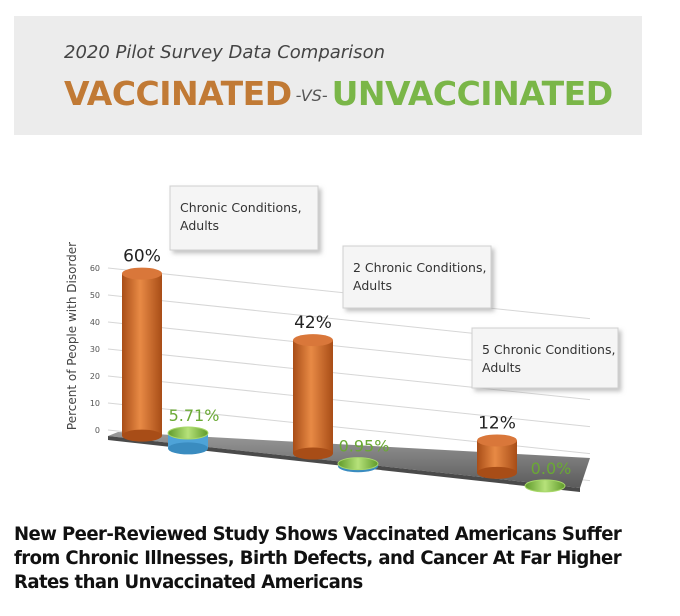 The image size is (680, 616). Describe the element at coordinates (95, 295) in the screenshot. I see `y-tick-label: 50` at that location.